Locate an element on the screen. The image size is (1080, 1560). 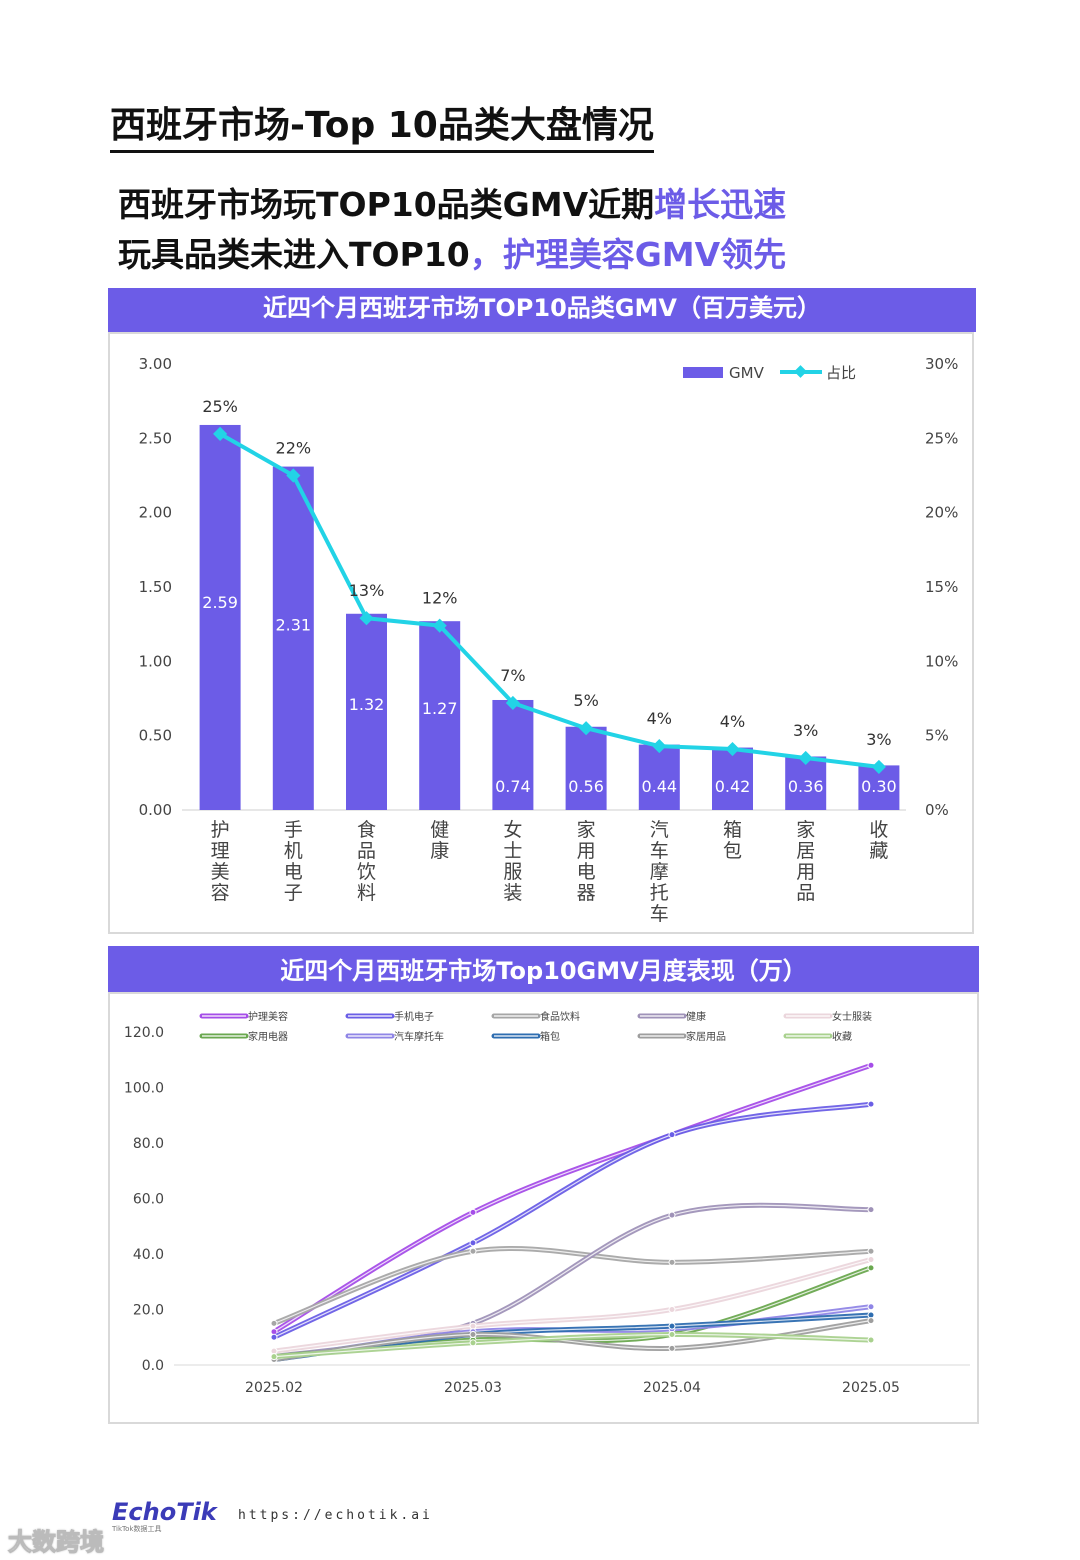
x-tick-label: 2025.04 is located at coordinates (672, 1388).